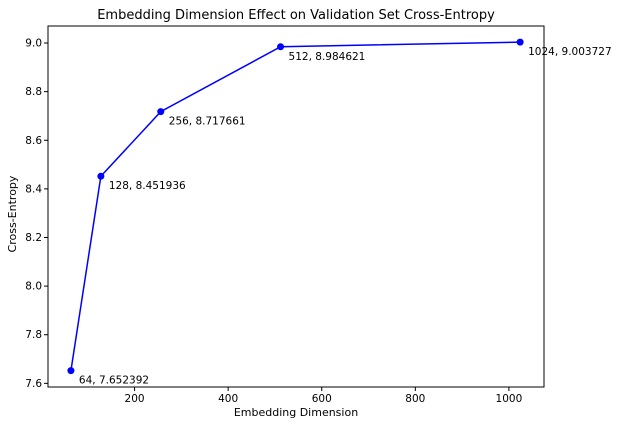 The image size is (626, 427). I want to click on y-tick-label: 8.2, so click(33, 238).